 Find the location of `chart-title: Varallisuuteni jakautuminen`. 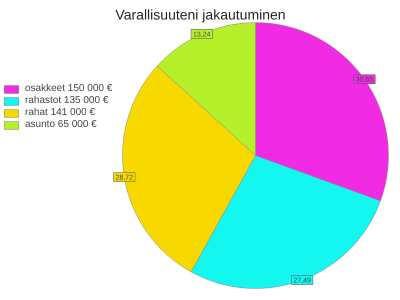

chart-title: Varallisuuteni jakautuminen is located at coordinates (200, 14).